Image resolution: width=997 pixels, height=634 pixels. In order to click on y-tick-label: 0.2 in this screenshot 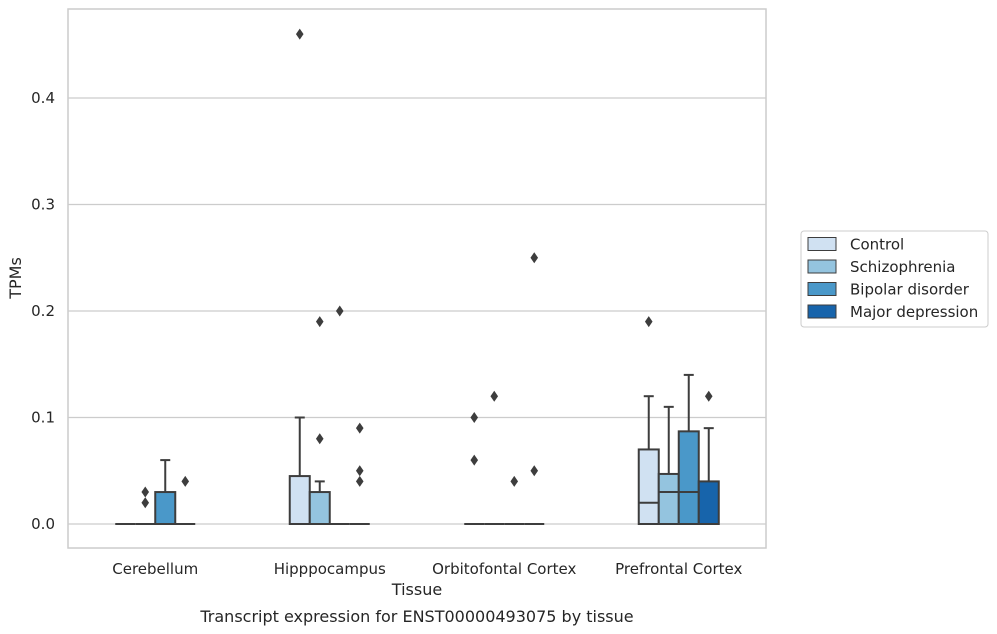, I will do `click(43, 311)`.